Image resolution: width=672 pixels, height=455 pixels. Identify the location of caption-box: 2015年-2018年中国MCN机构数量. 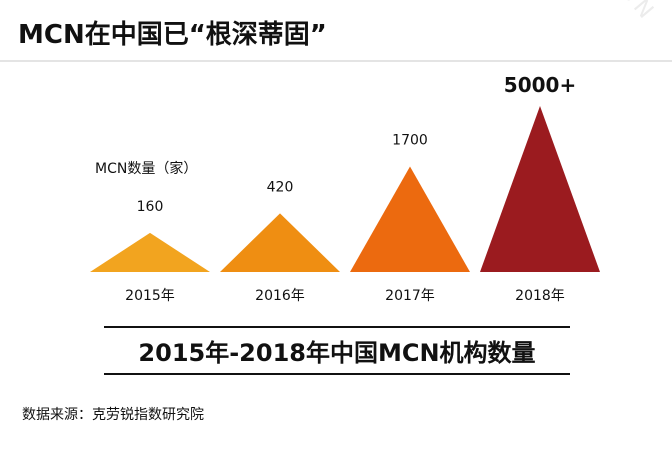
(337, 350).